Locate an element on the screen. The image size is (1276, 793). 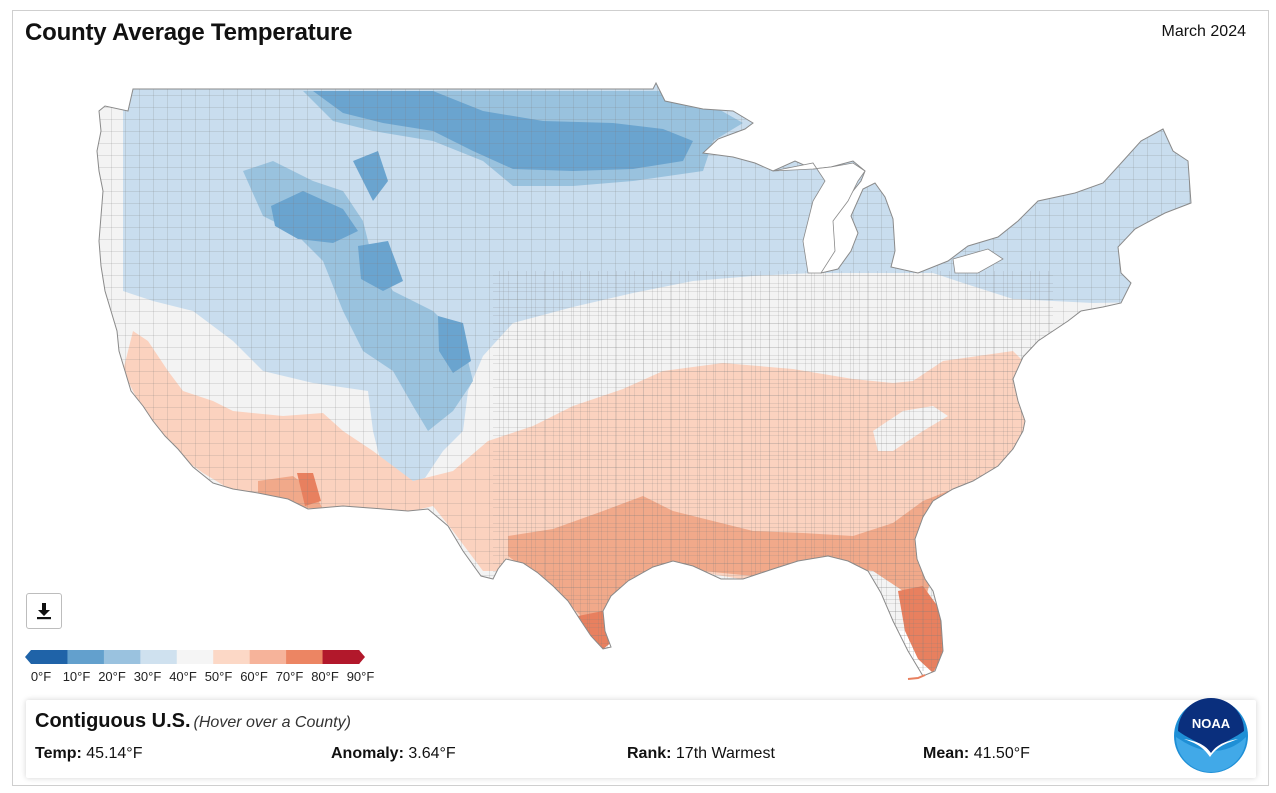
rank-value: 17th Warmest is located at coordinates (725, 753).